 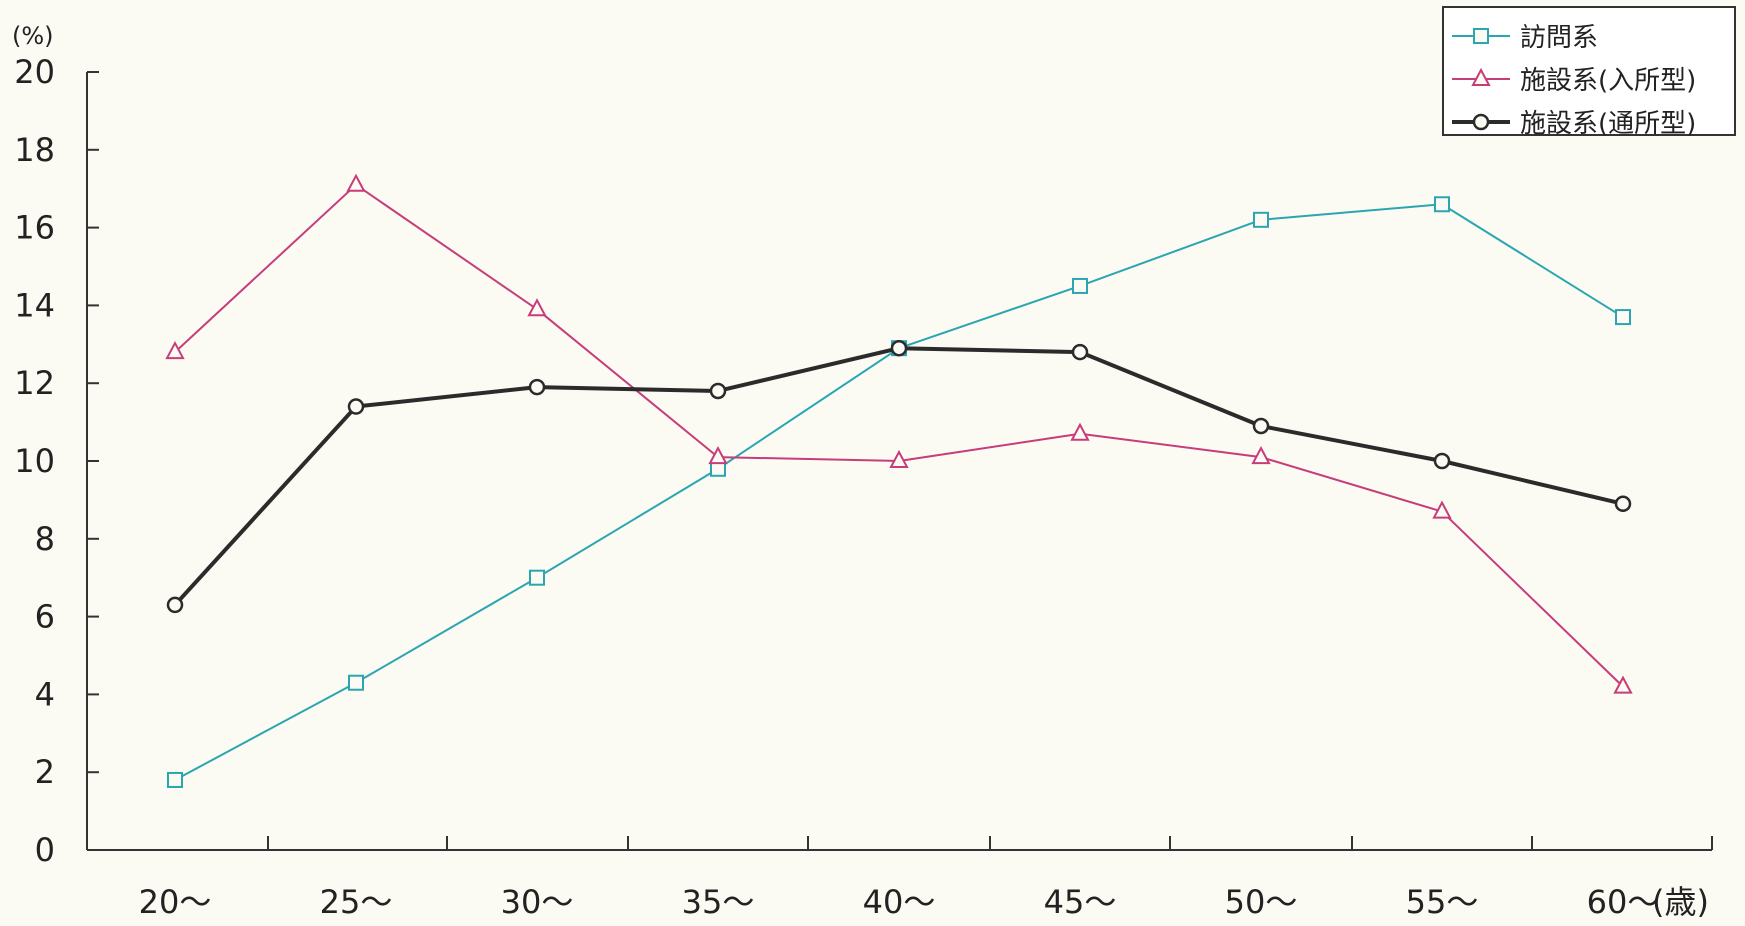 I want to click on x-tick-label: 30～, so click(x=537, y=902).